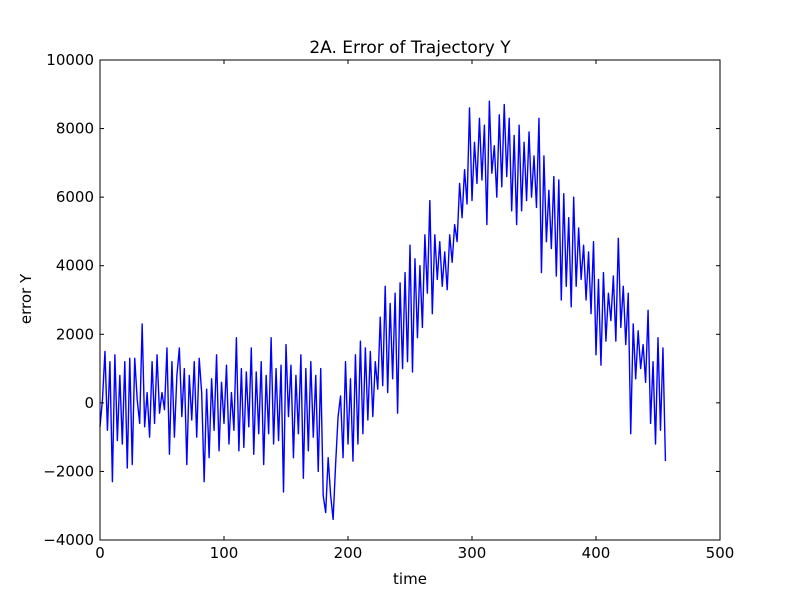 Image resolution: width=800 pixels, height=600 pixels. I want to click on x-tick-label: 100, so click(224, 553).